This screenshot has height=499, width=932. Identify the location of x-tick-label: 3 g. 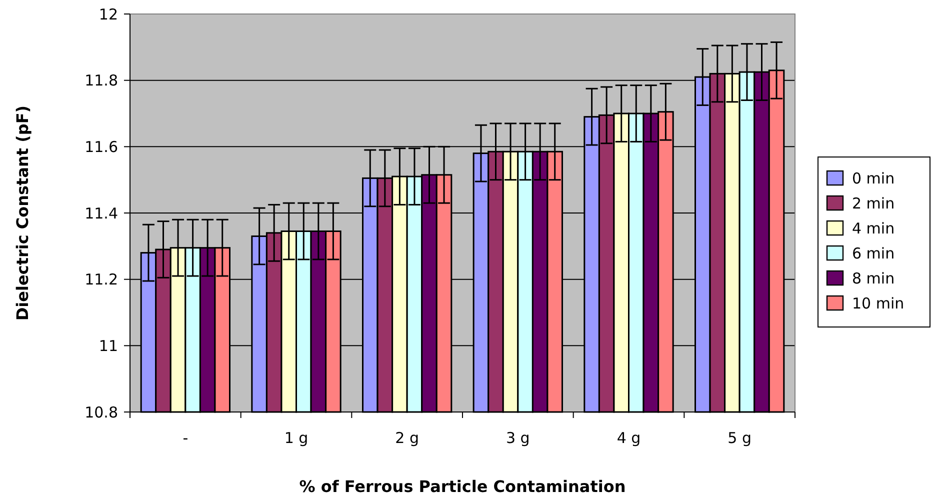
(518, 438).